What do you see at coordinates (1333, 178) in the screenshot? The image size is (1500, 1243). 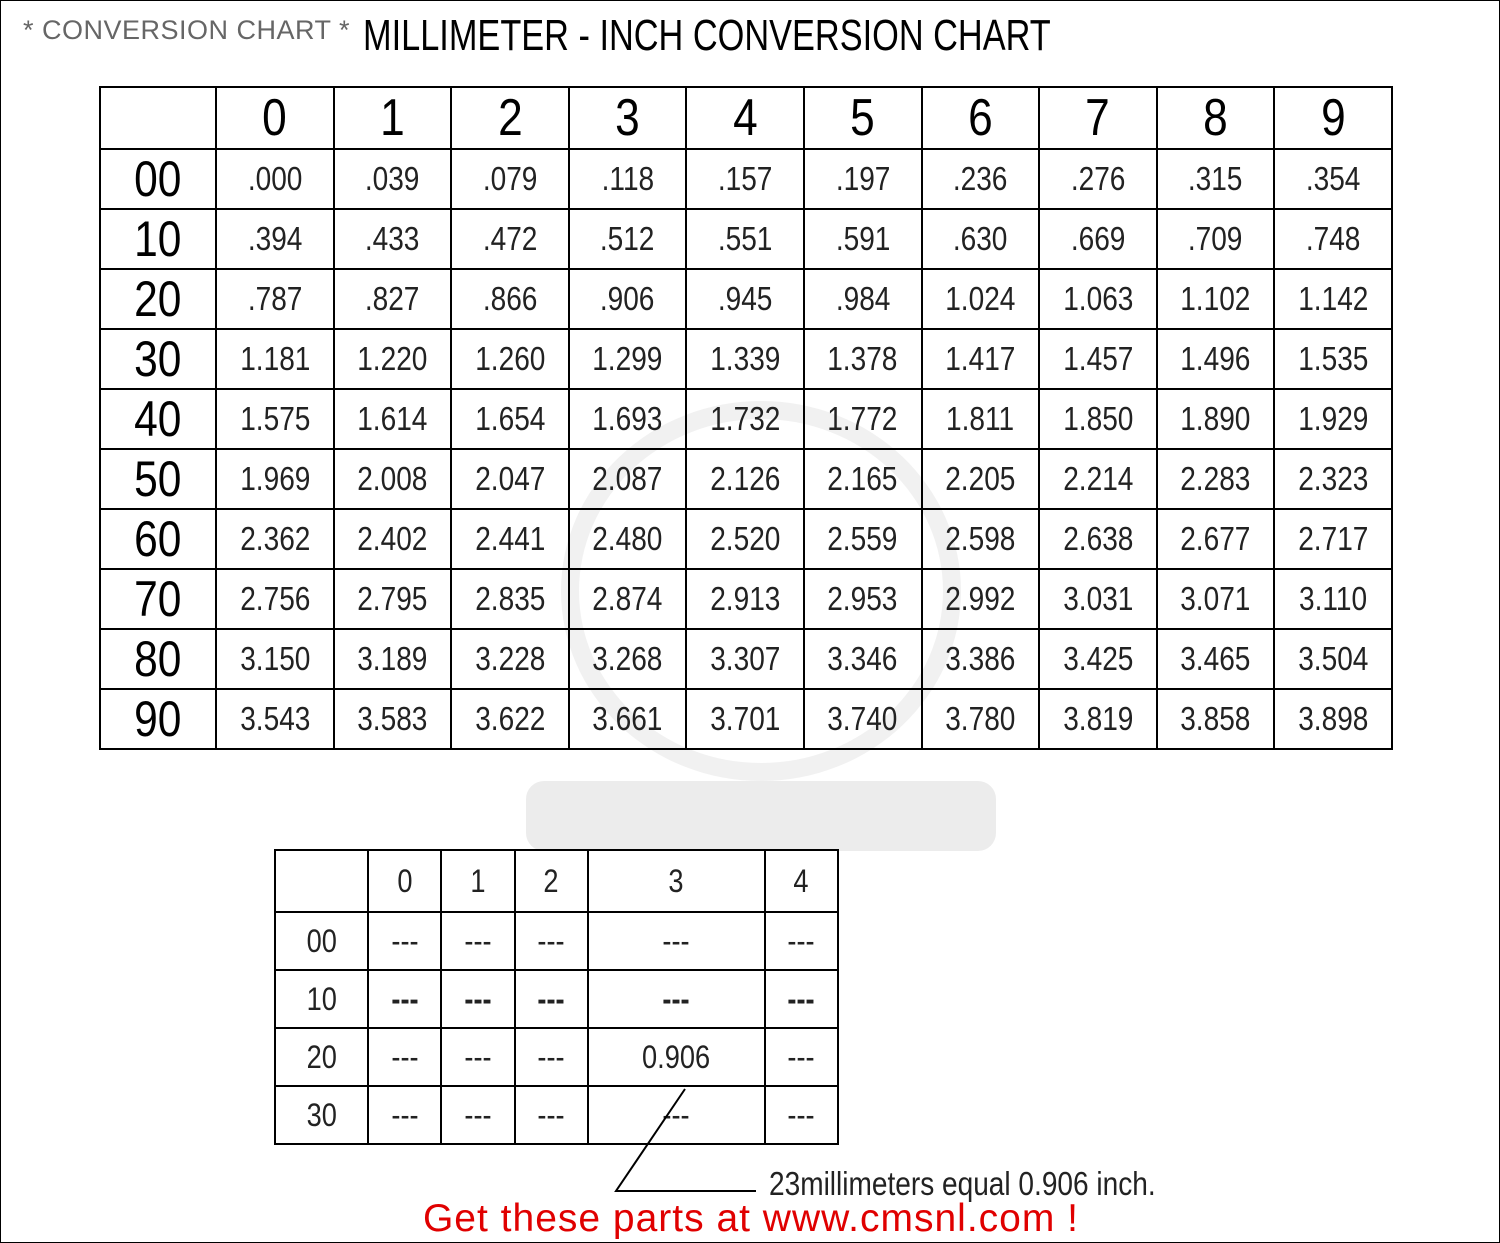 I see `value-text: .354` at bounding box center [1333, 178].